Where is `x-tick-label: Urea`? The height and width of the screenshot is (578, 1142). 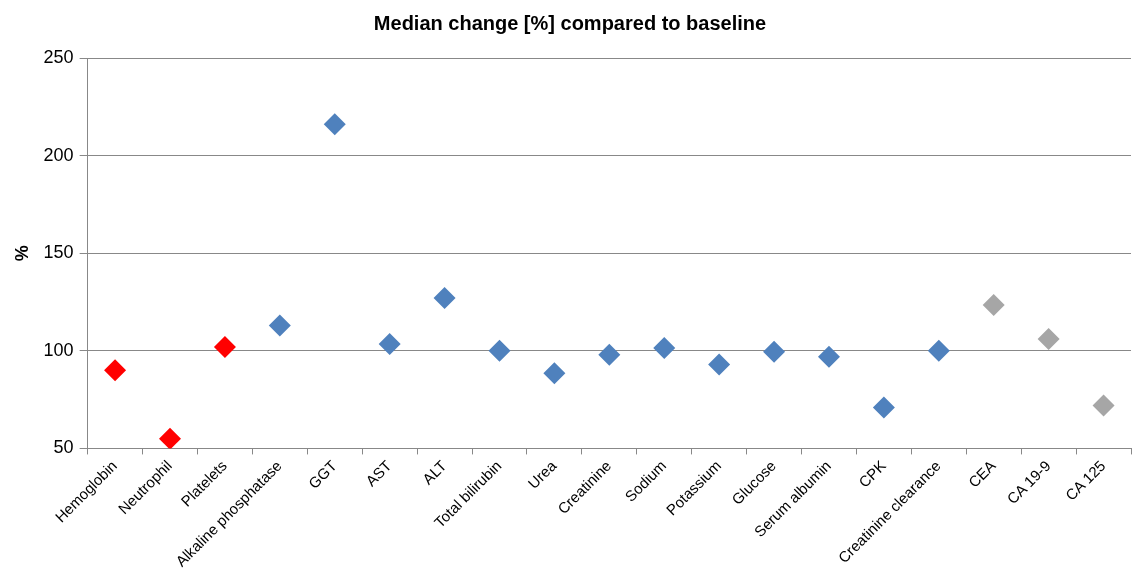
x-tick-label: Urea is located at coordinates (542, 474).